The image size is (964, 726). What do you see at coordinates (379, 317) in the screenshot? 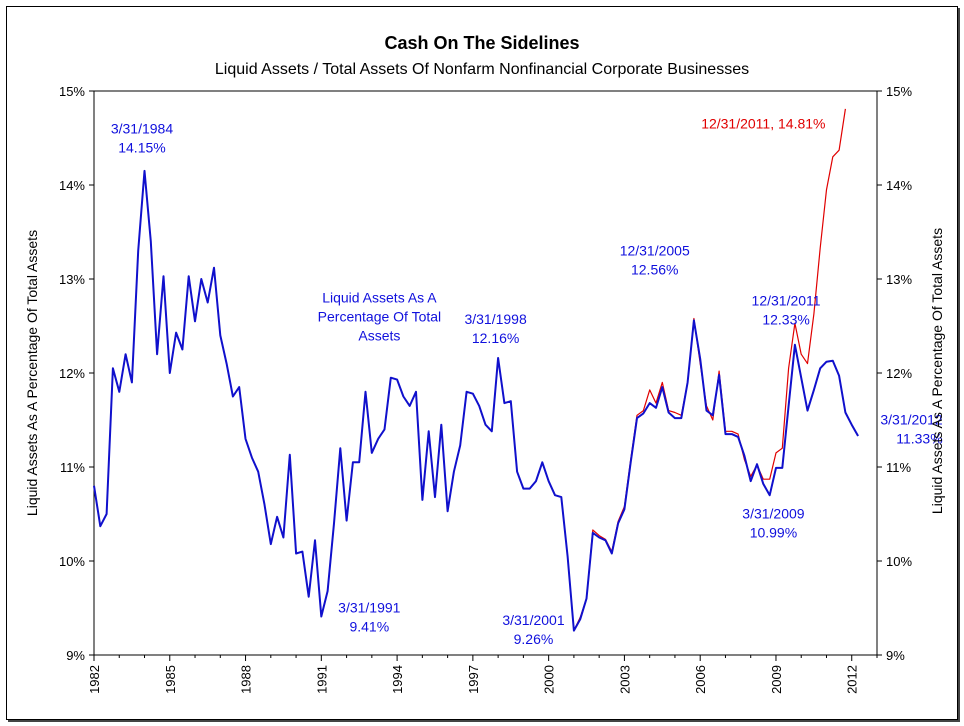
I see `annotation-label: Percentage Of Total` at bounding box center [379, 317].